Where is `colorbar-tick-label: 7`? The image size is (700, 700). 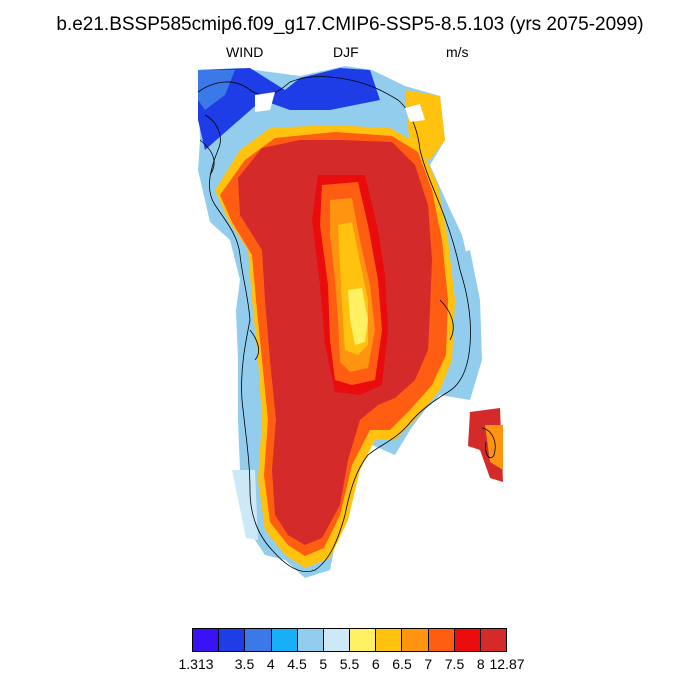
colorbar-tick-label: 7 is located at coordinates (428, 664).